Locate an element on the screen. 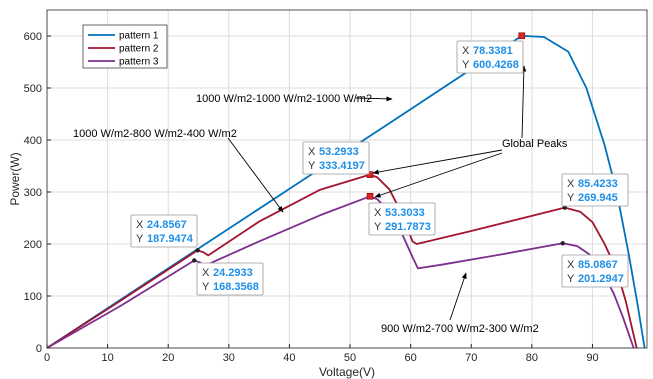  x-axis-label: Voltage(V) is located at coordinates (347, 372).